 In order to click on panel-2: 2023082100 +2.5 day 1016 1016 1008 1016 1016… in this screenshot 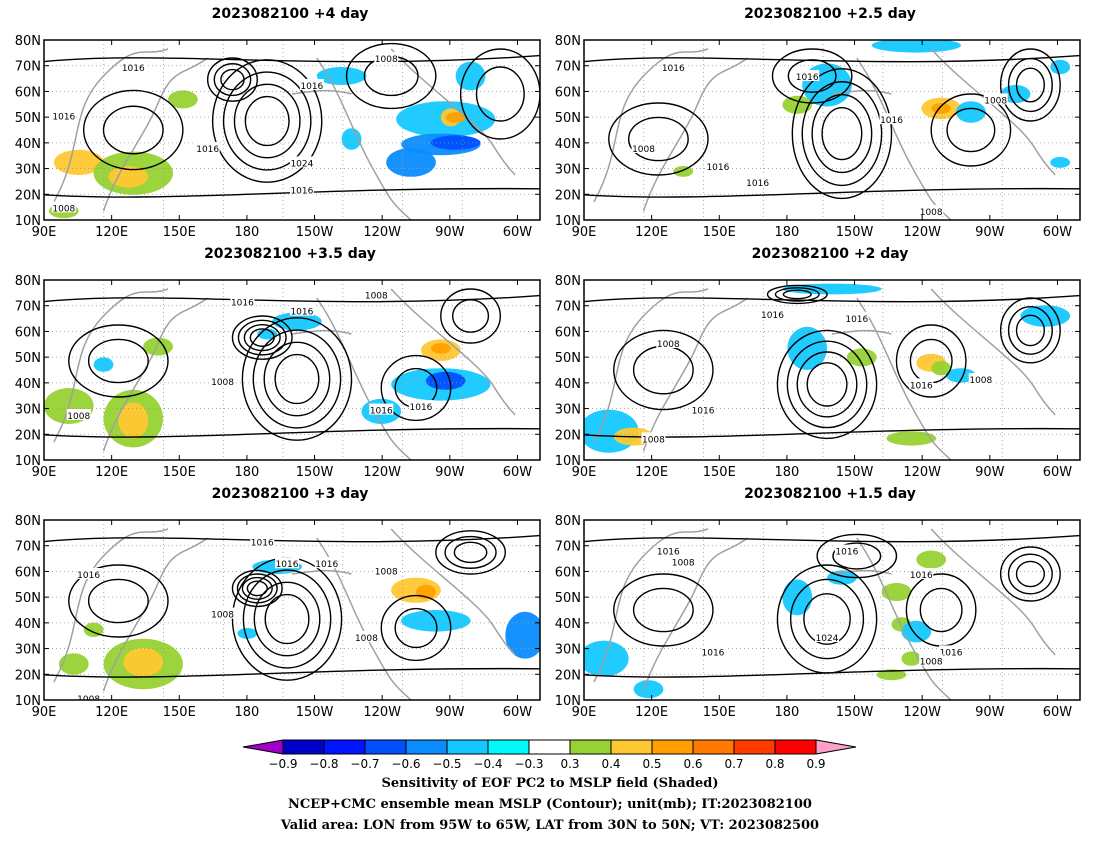, I will do `click(820, 120)`.